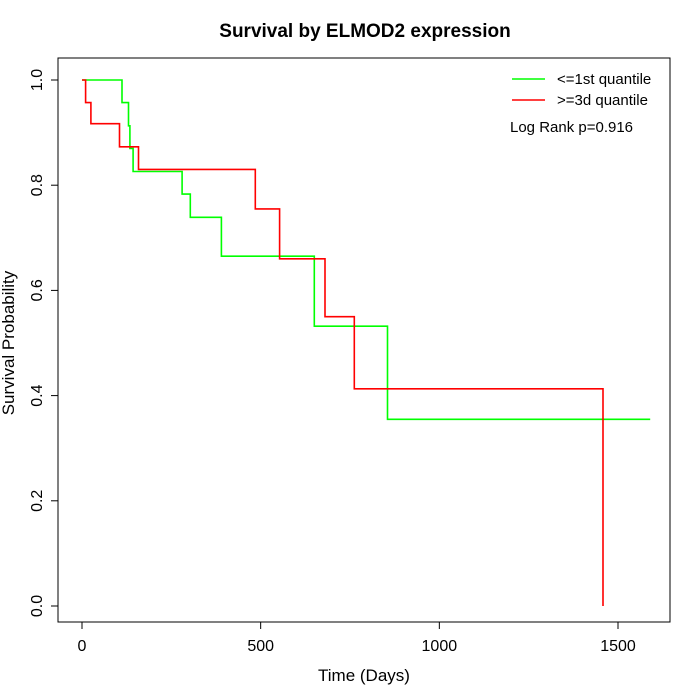 The width and height of the screenshot is (700, 700). Describe the element at coordinates (260, 646) in the screenshot. I see `x-tick-label: 500` at that location.